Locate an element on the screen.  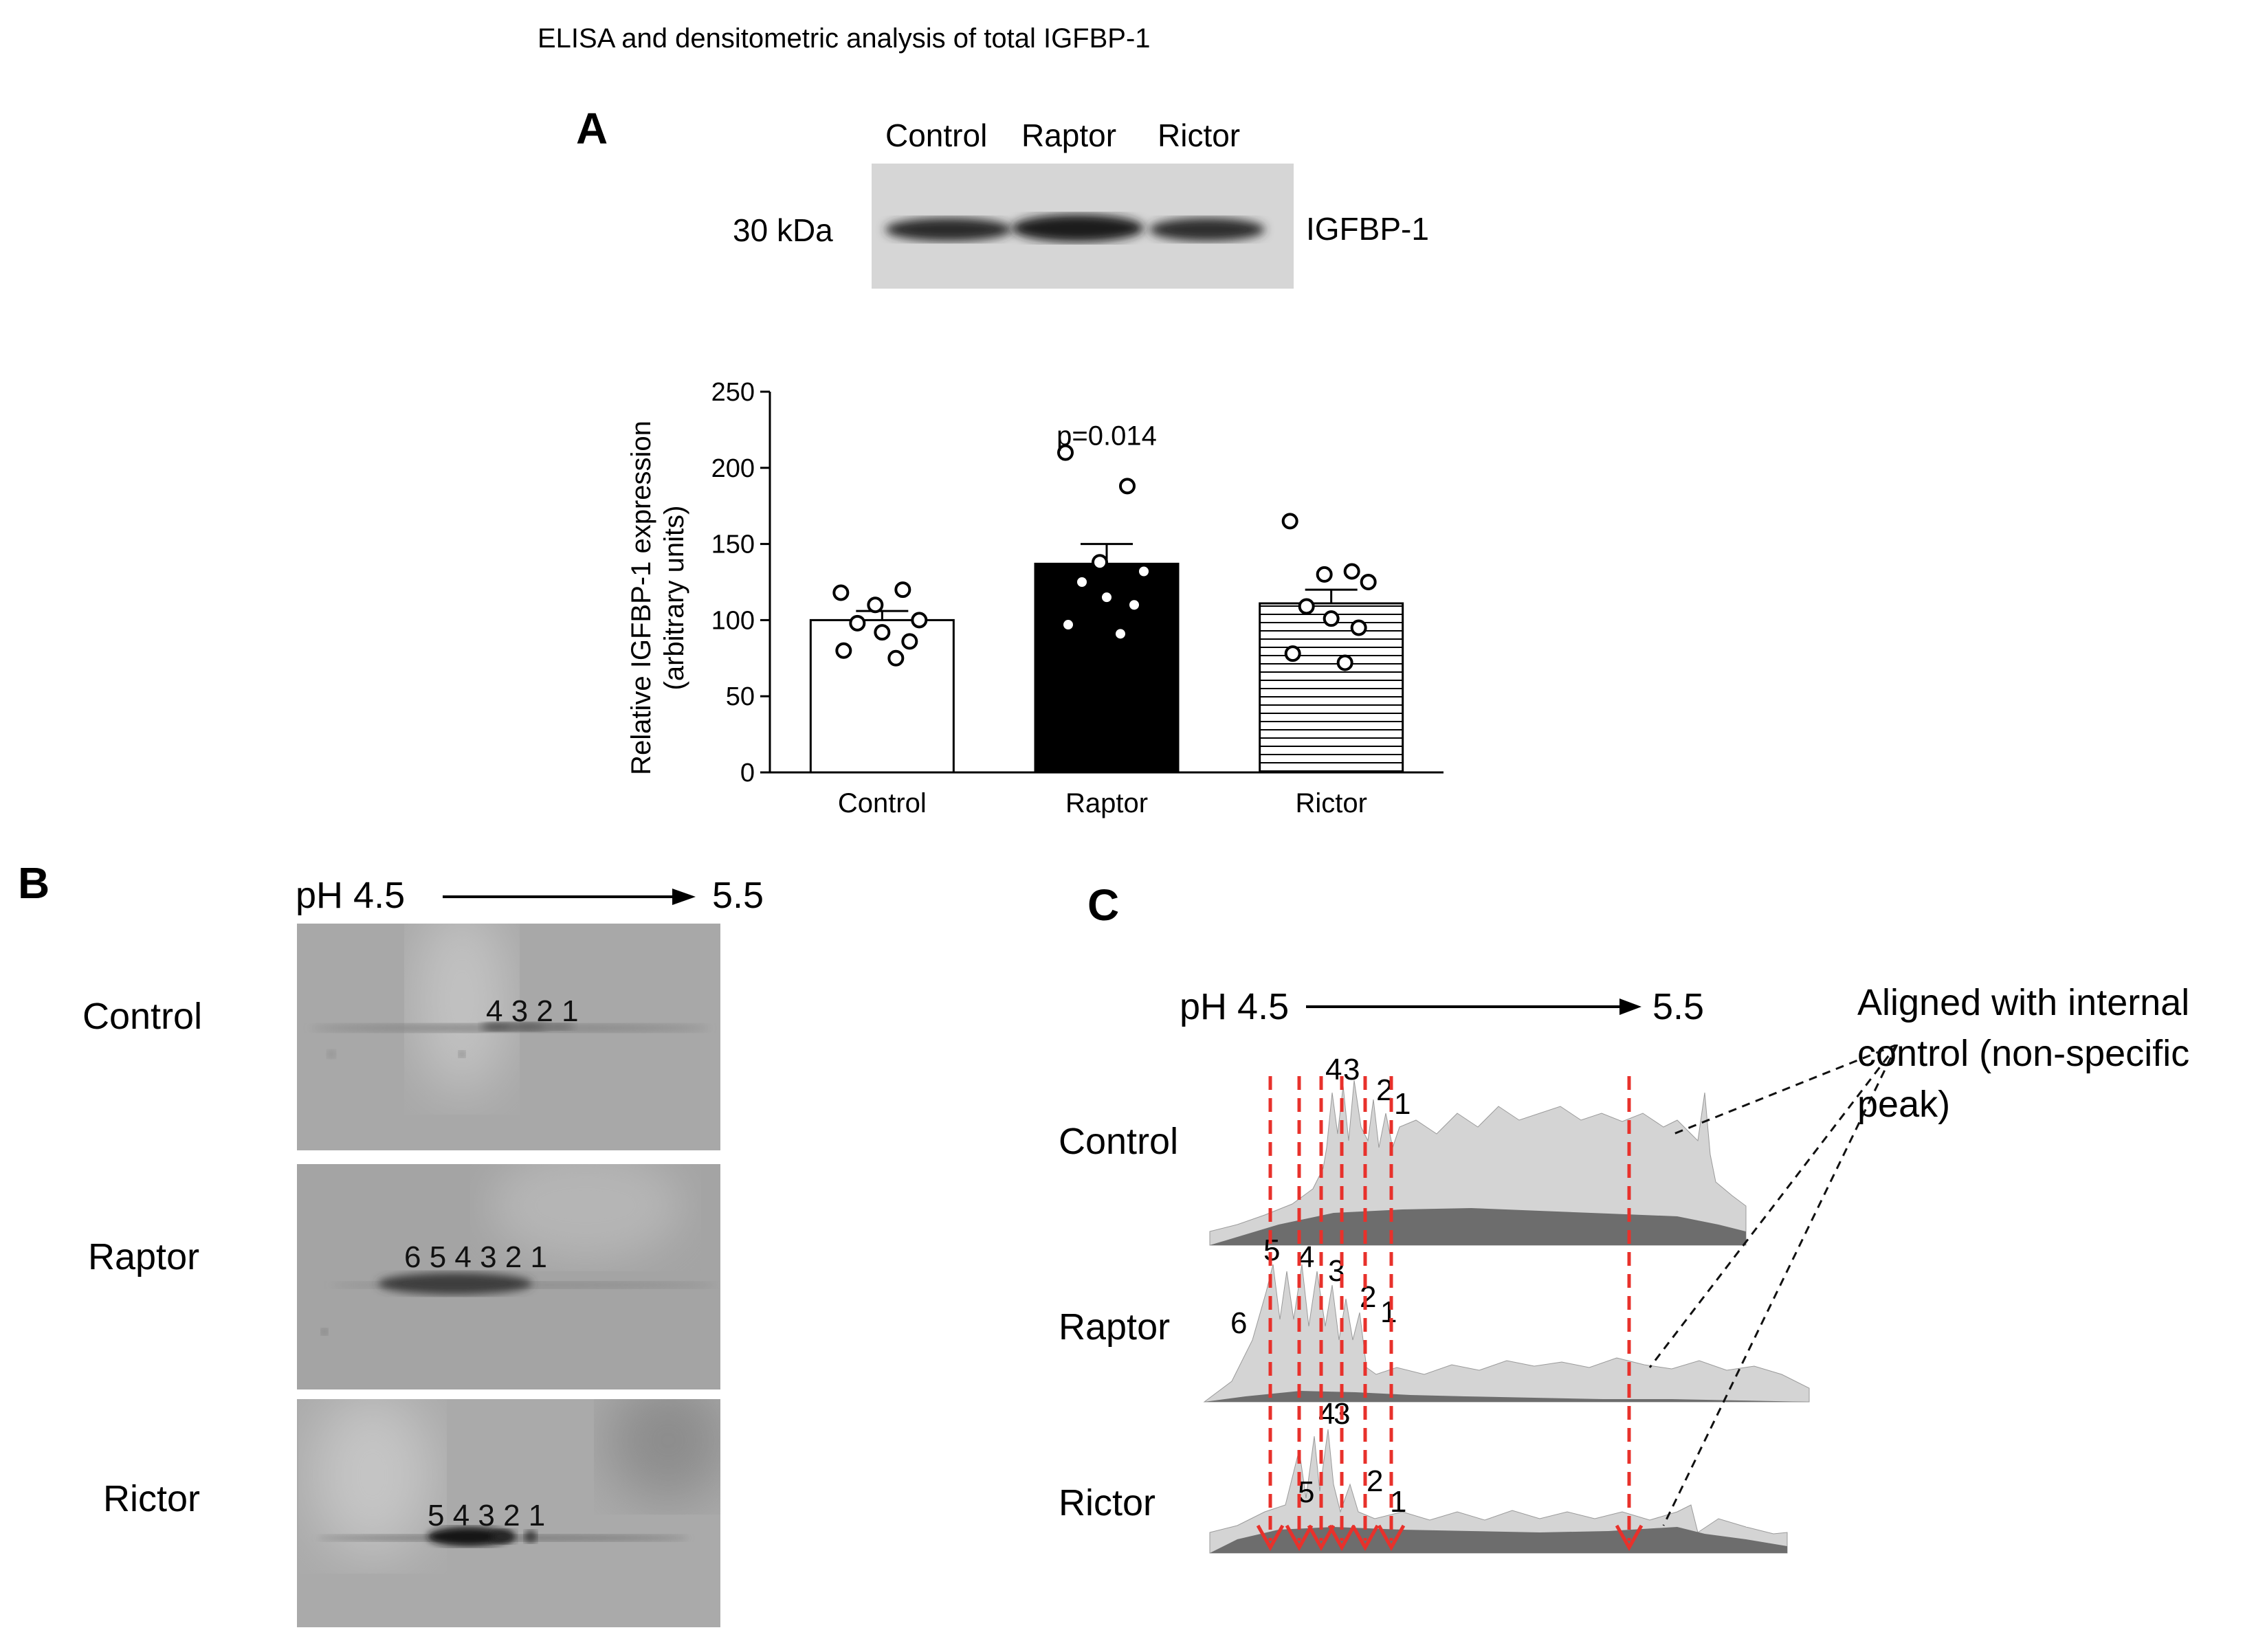
alignment-note-line-3: peak) is located at coordinates (1904, 1104).